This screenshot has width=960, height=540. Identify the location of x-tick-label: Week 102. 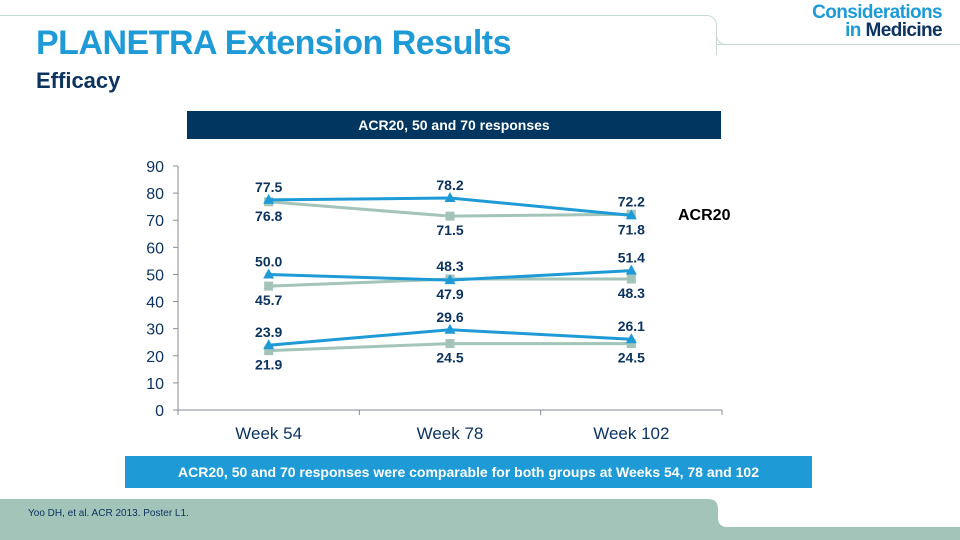
(631, 433).